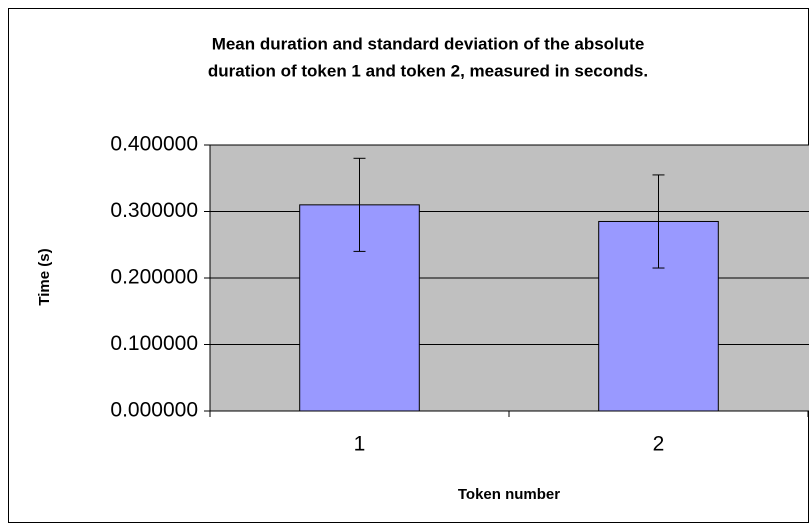  What do you see at coordinates (154, 277) in the screenshot?
I see `y-tick-label: 0.200000` at bounding box center [154, 277].